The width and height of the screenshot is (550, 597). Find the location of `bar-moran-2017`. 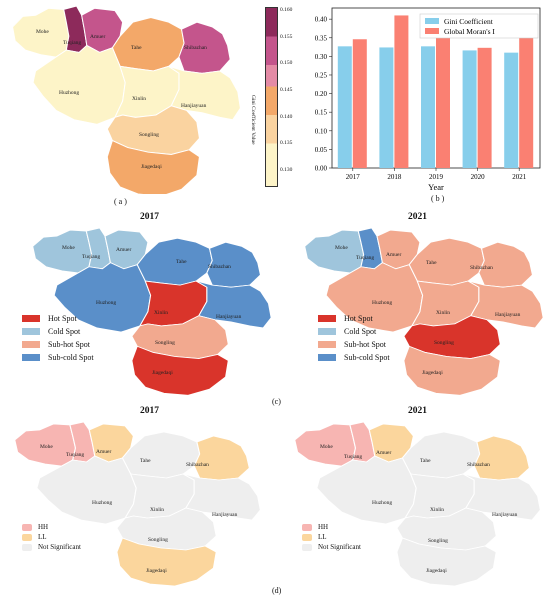

bar-moran-2017 is located at coordinates (359, 103).